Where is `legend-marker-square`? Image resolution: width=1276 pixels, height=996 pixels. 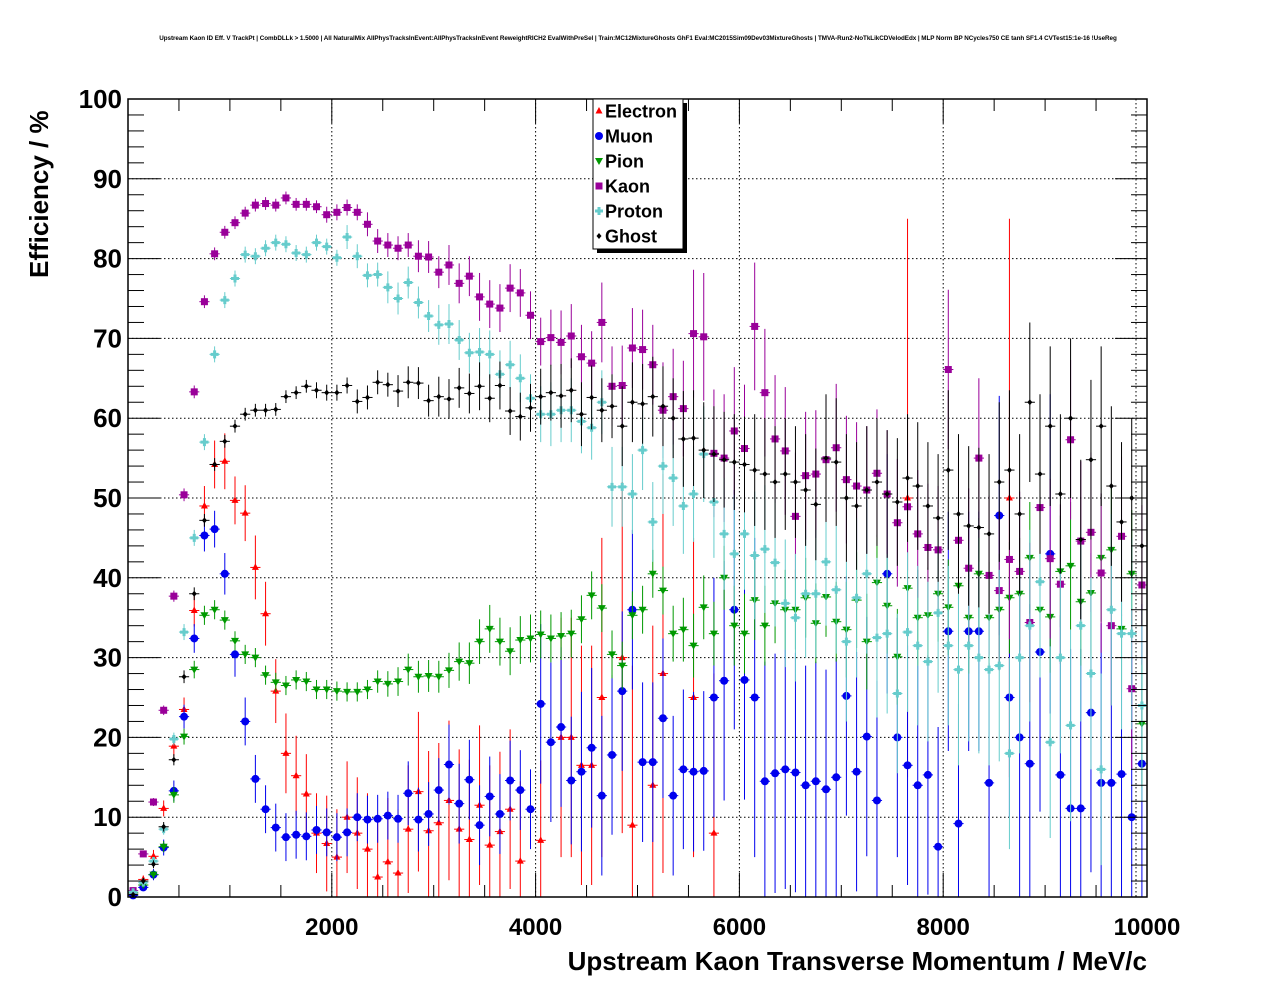 legend-marker-square is located at coordinates (599, 186).